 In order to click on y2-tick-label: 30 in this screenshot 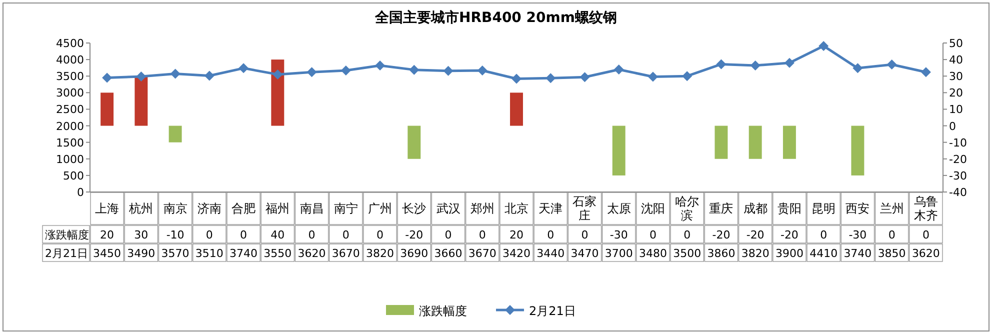, I will do `click(956, 77)`.